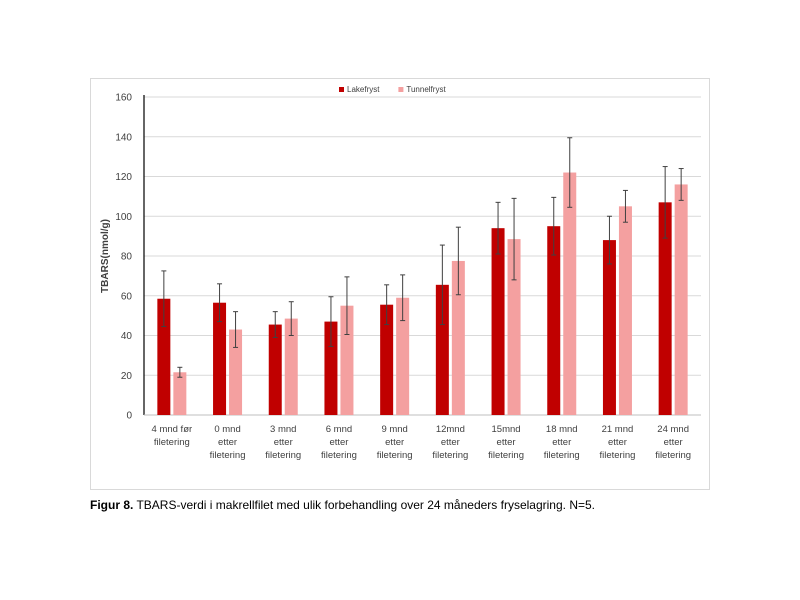 This screenshot has height=600, width=800. What do you see at coordinates (562, 442) in the screenshot?
I see `x-tick-label: 18 mnd etter filetering` at bounding box center [562, 442].